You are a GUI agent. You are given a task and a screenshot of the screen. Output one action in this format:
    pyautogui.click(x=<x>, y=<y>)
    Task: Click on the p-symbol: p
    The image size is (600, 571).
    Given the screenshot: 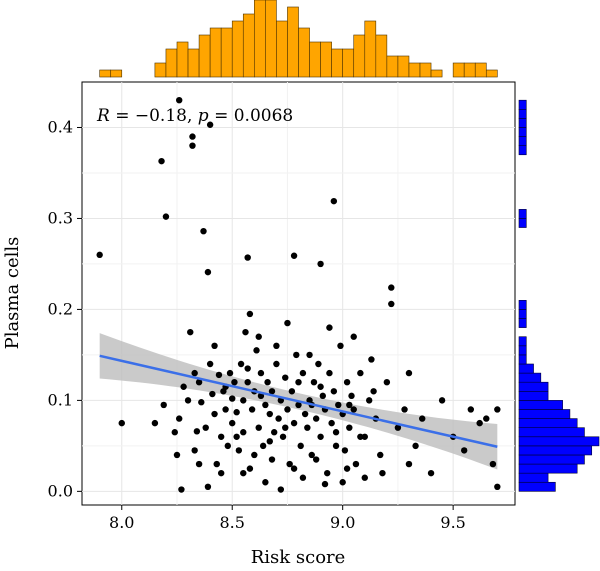 What is the action you would take?
    pyautogui.click(x=203, y=116)
    